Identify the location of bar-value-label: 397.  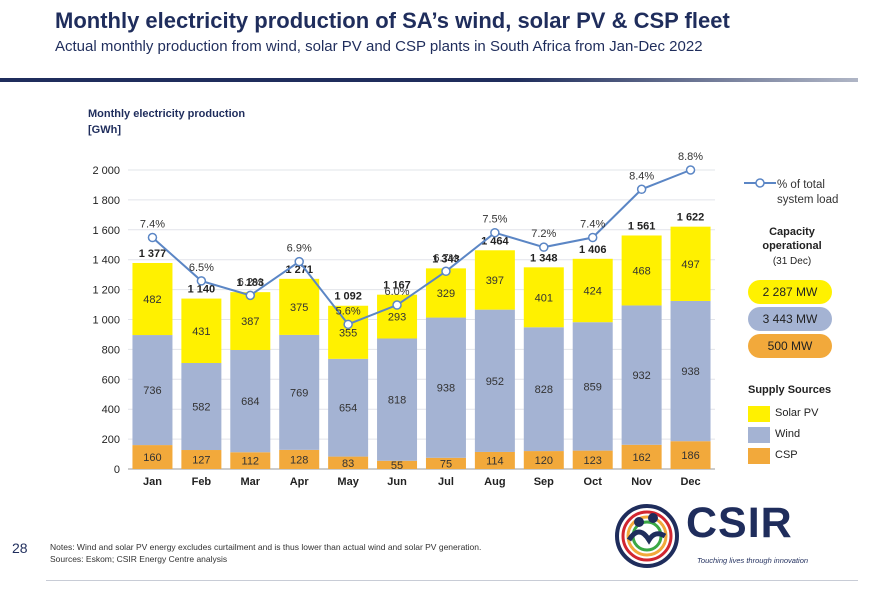
(495, 281).